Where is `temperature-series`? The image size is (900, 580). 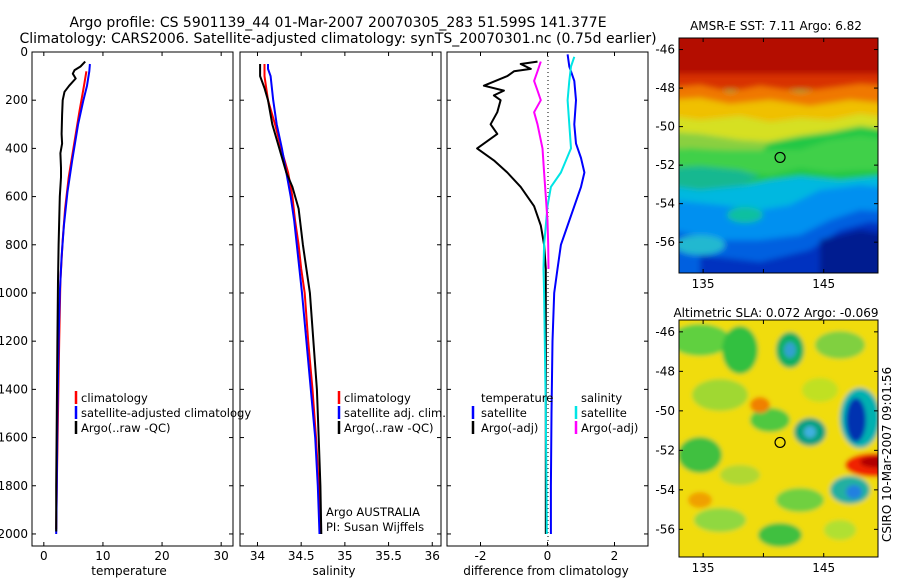 temperature-series is located at coordinates (73, 297).